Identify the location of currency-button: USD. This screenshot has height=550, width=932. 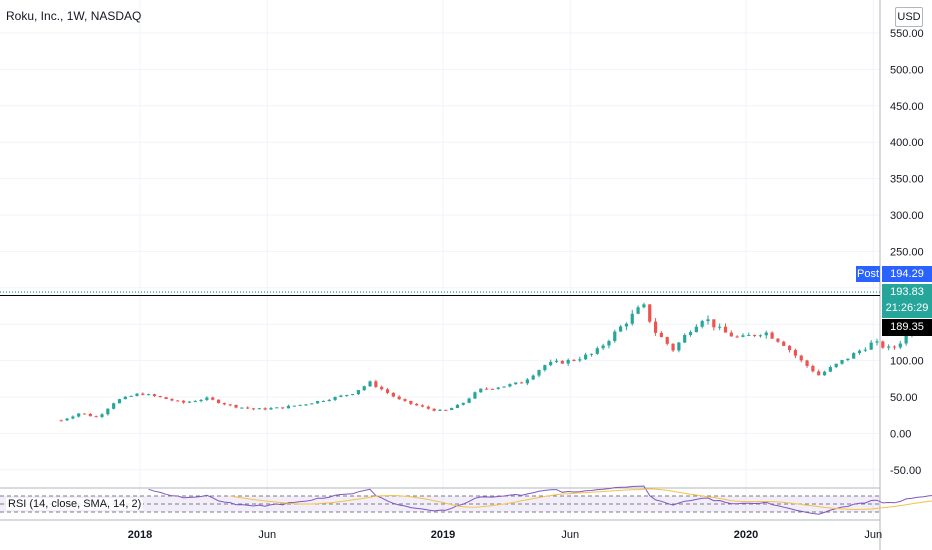
(909, 17).